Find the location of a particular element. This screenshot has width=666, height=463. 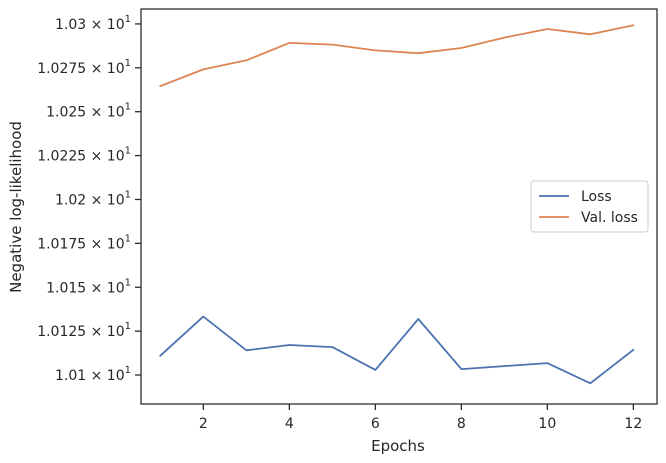

x-tick-label: 6 is located at coordinates (375, 424).